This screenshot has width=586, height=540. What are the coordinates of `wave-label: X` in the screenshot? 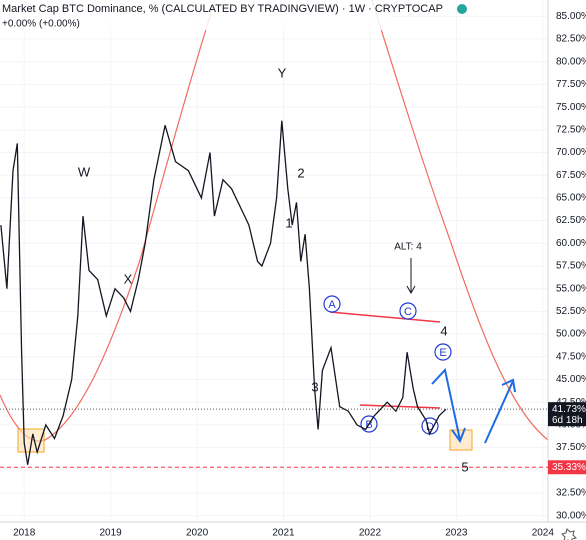 It's located at (128, 278).